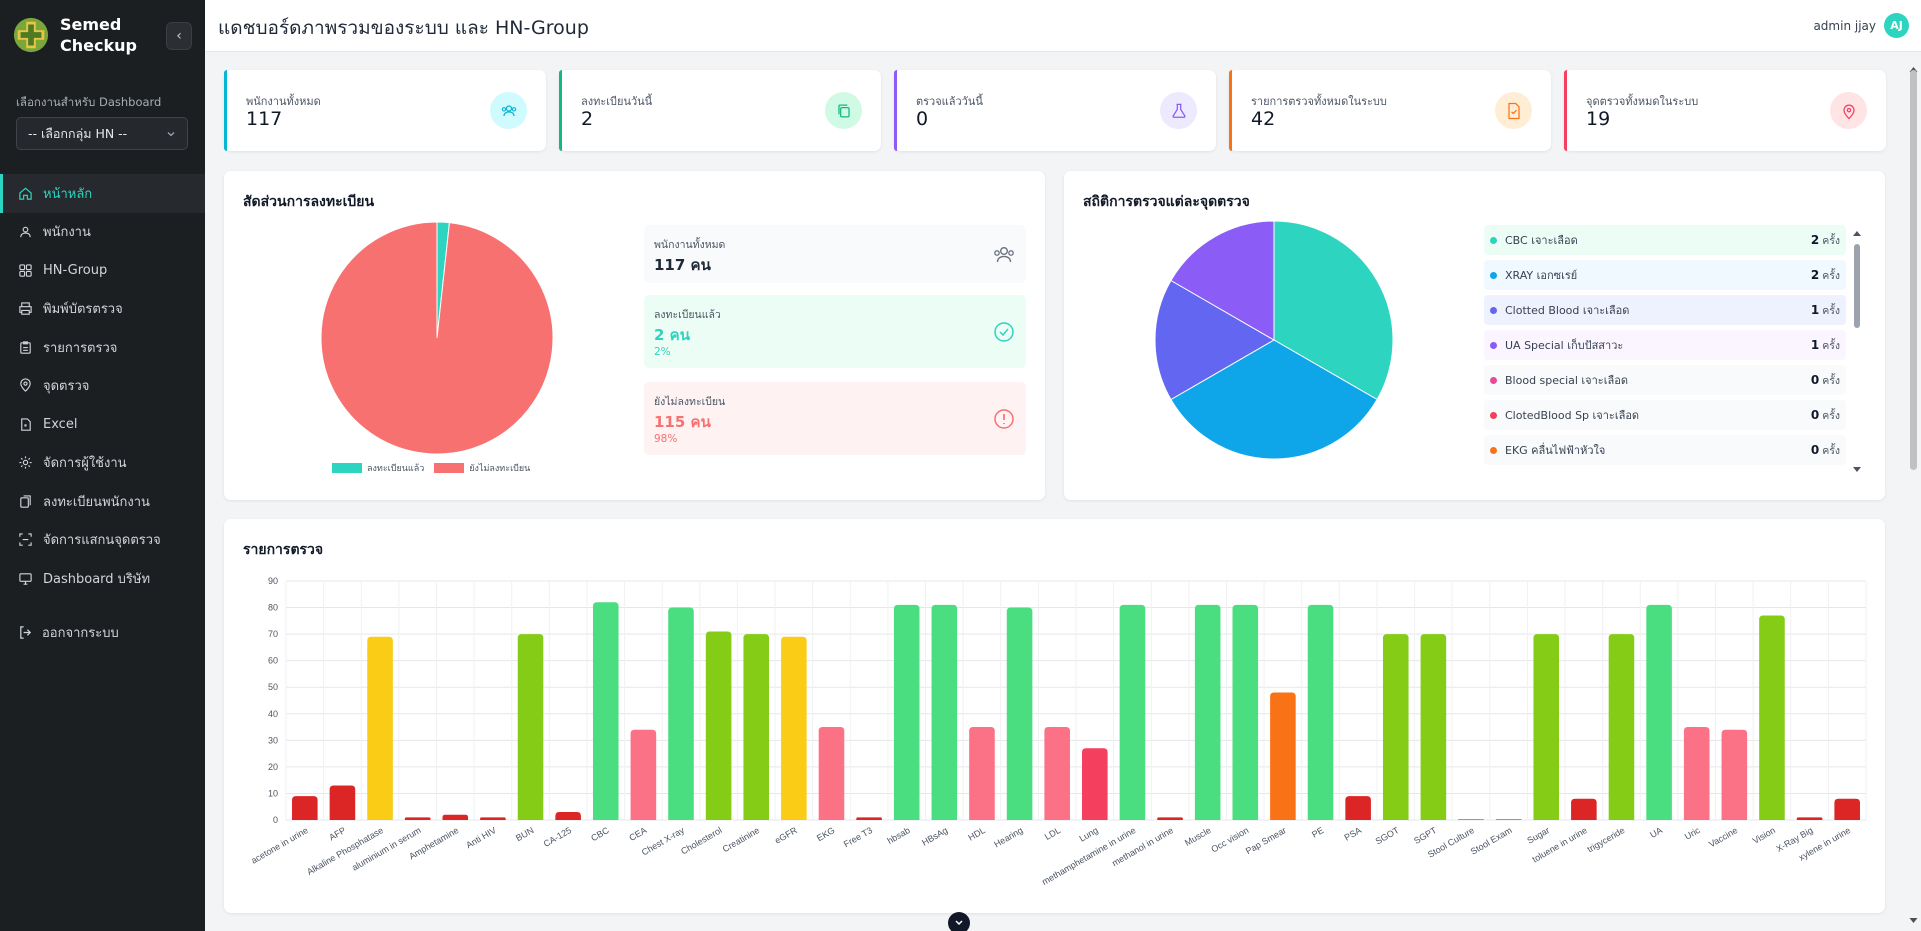 The image size is (1921, 931). I want to click on page-title: แดชบอร์ดภาพรวมของระบบ และ HN-Group, so click(403, 28).